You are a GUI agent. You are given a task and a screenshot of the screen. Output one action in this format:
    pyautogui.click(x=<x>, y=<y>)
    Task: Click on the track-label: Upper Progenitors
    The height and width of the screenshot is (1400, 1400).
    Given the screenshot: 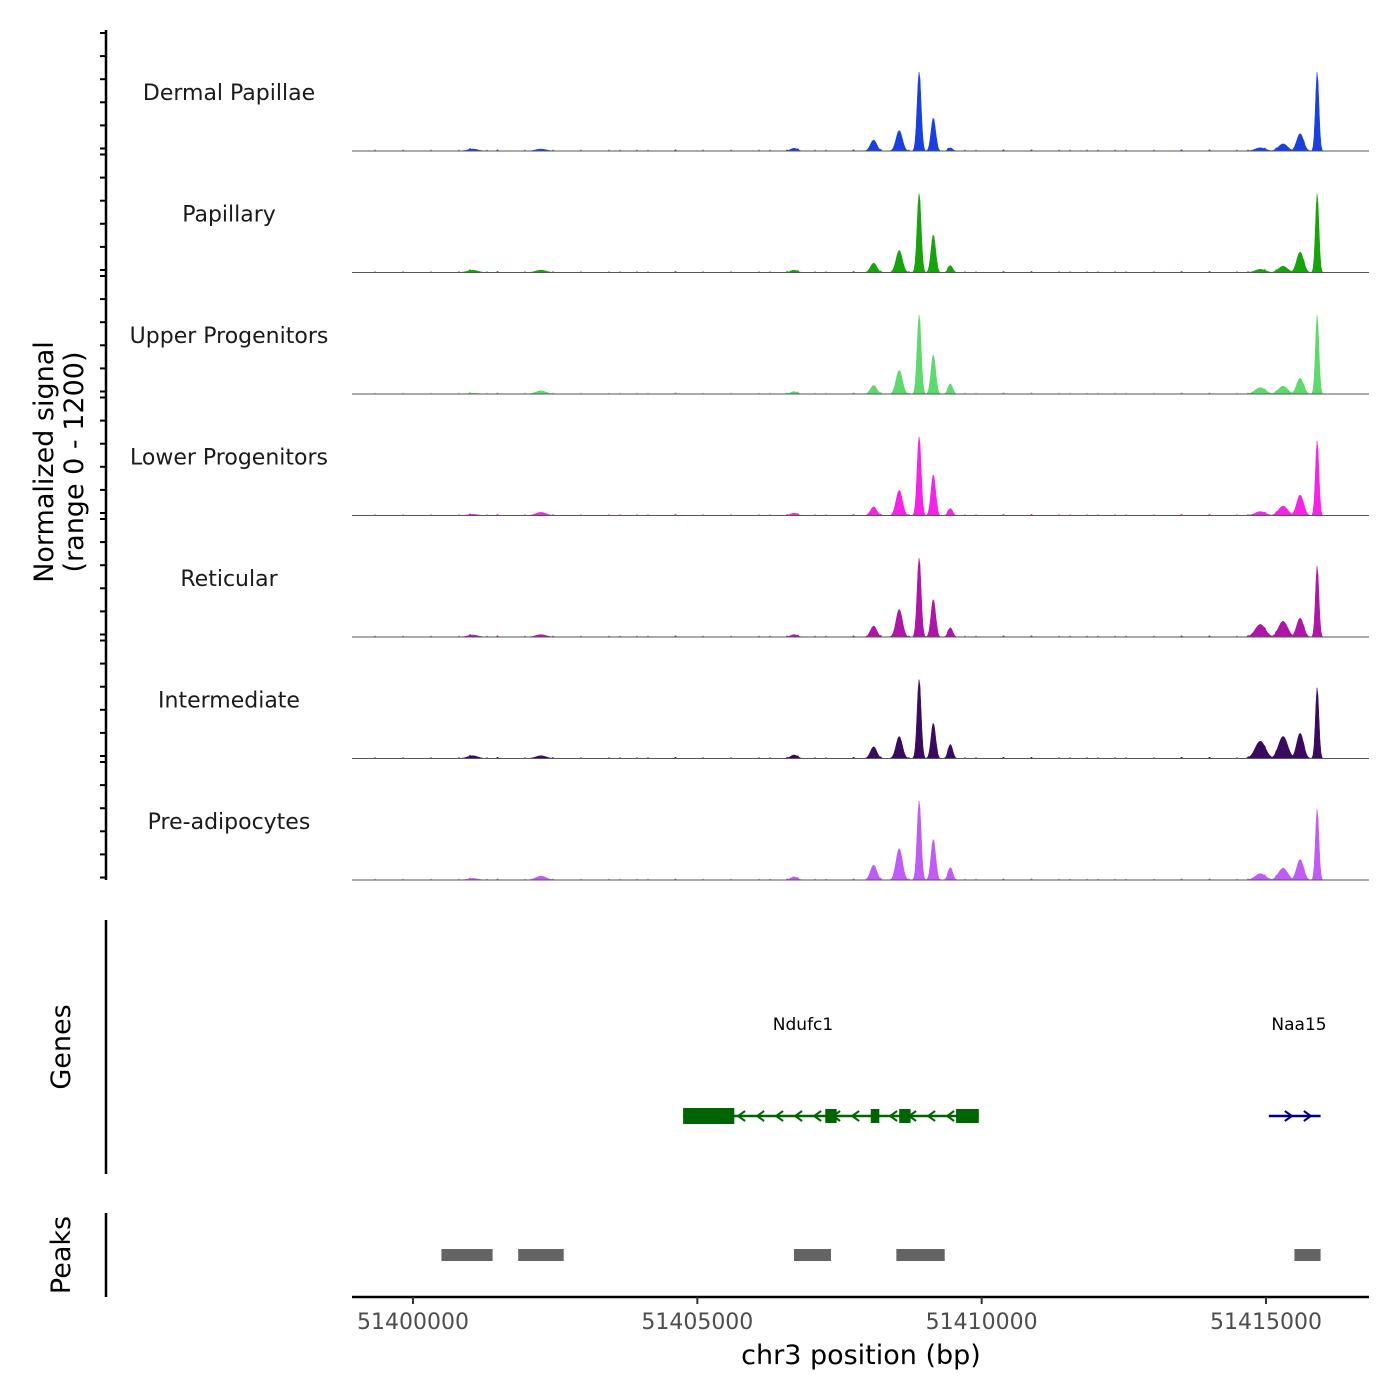 What is the action you would take?
    pyautogui.click(x=229, y=336)
    